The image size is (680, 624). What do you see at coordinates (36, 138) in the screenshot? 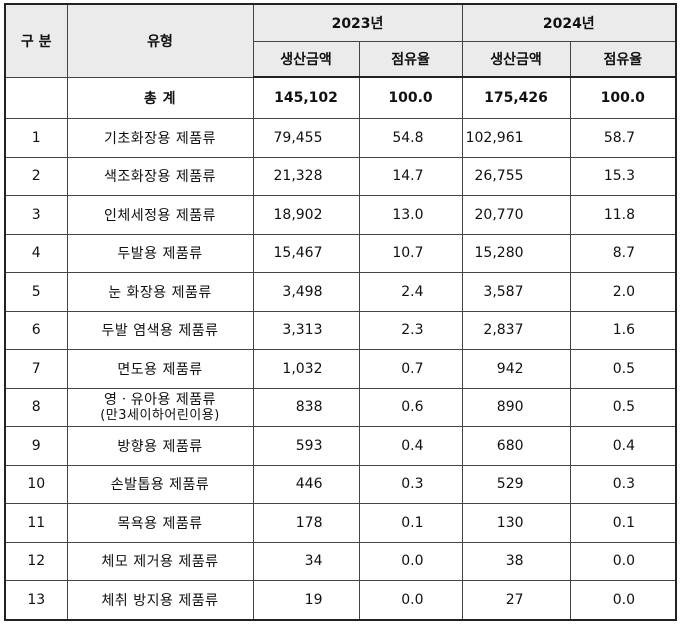
I see `row-no: 1` at bounding box center [36, 138].